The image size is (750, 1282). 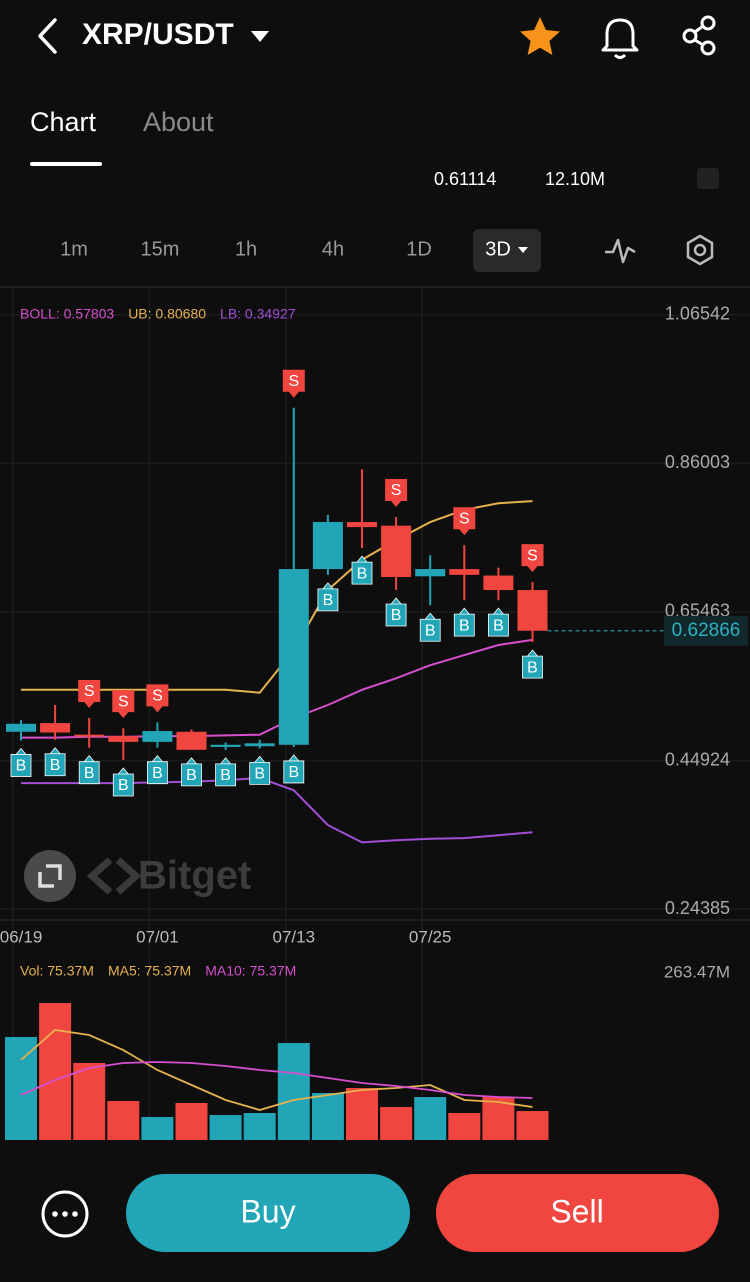 I want to click on settings-icon, so click(x=700, y=250).